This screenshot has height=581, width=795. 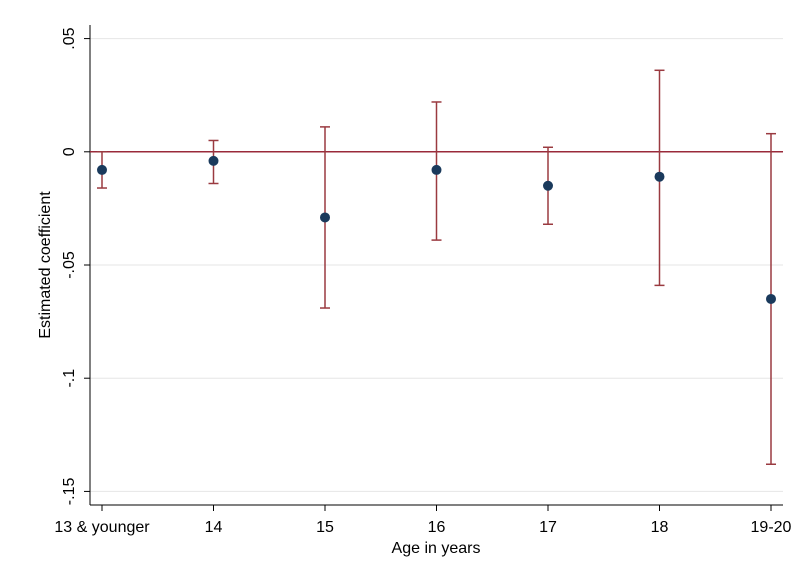 What do you see at coordinates (771, 527) in the screenshot?
I see `x-tick-label: 19-20` at bounding box center [771, 527].